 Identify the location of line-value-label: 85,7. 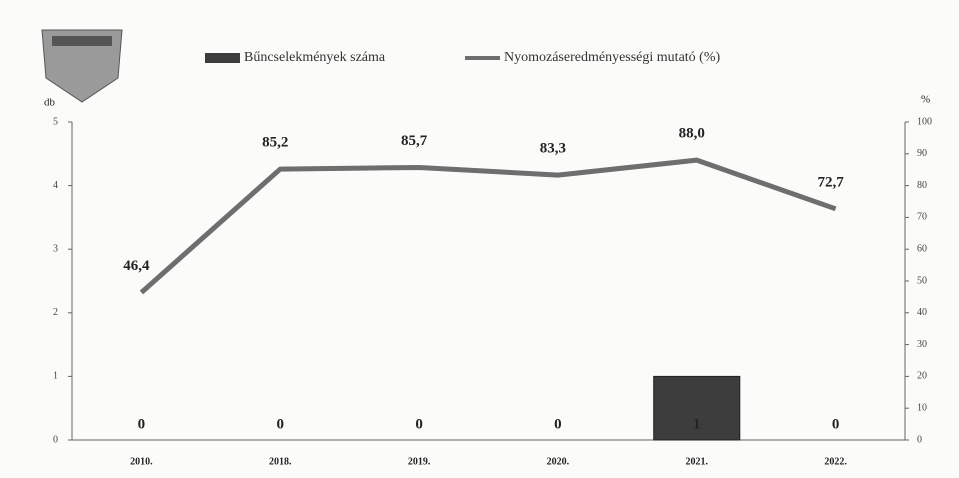
(414, 141).